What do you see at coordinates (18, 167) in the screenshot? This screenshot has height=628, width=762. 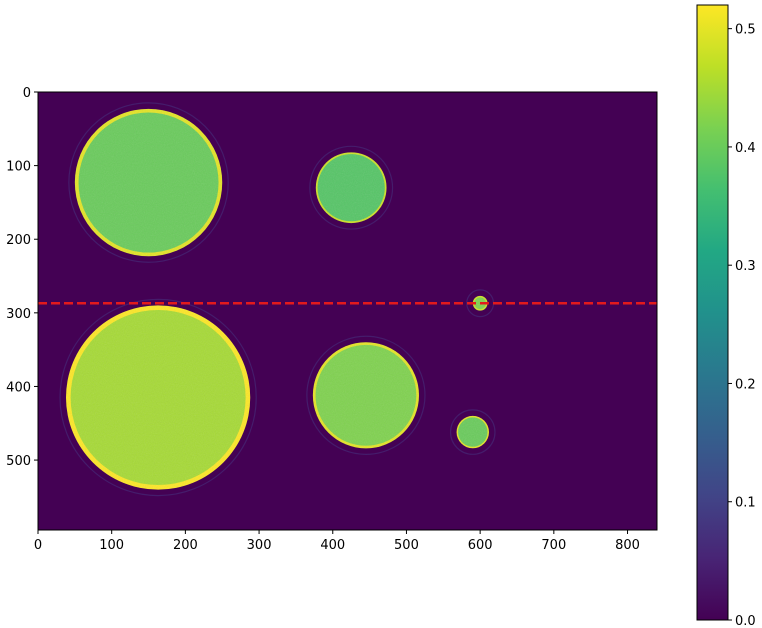 I see `y-tick-label: 100` at bounding box center [18, 167].